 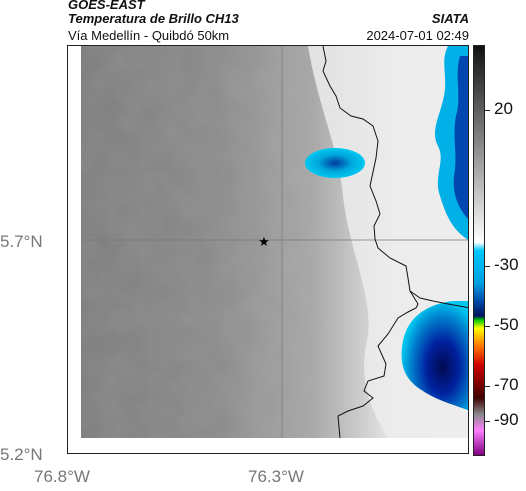 What do you see at coordinates (149, 35) in the screenshot?
I see `region-subtitle: Vía Medellín - Quibdó 50km` at bounding box center [149, 35].